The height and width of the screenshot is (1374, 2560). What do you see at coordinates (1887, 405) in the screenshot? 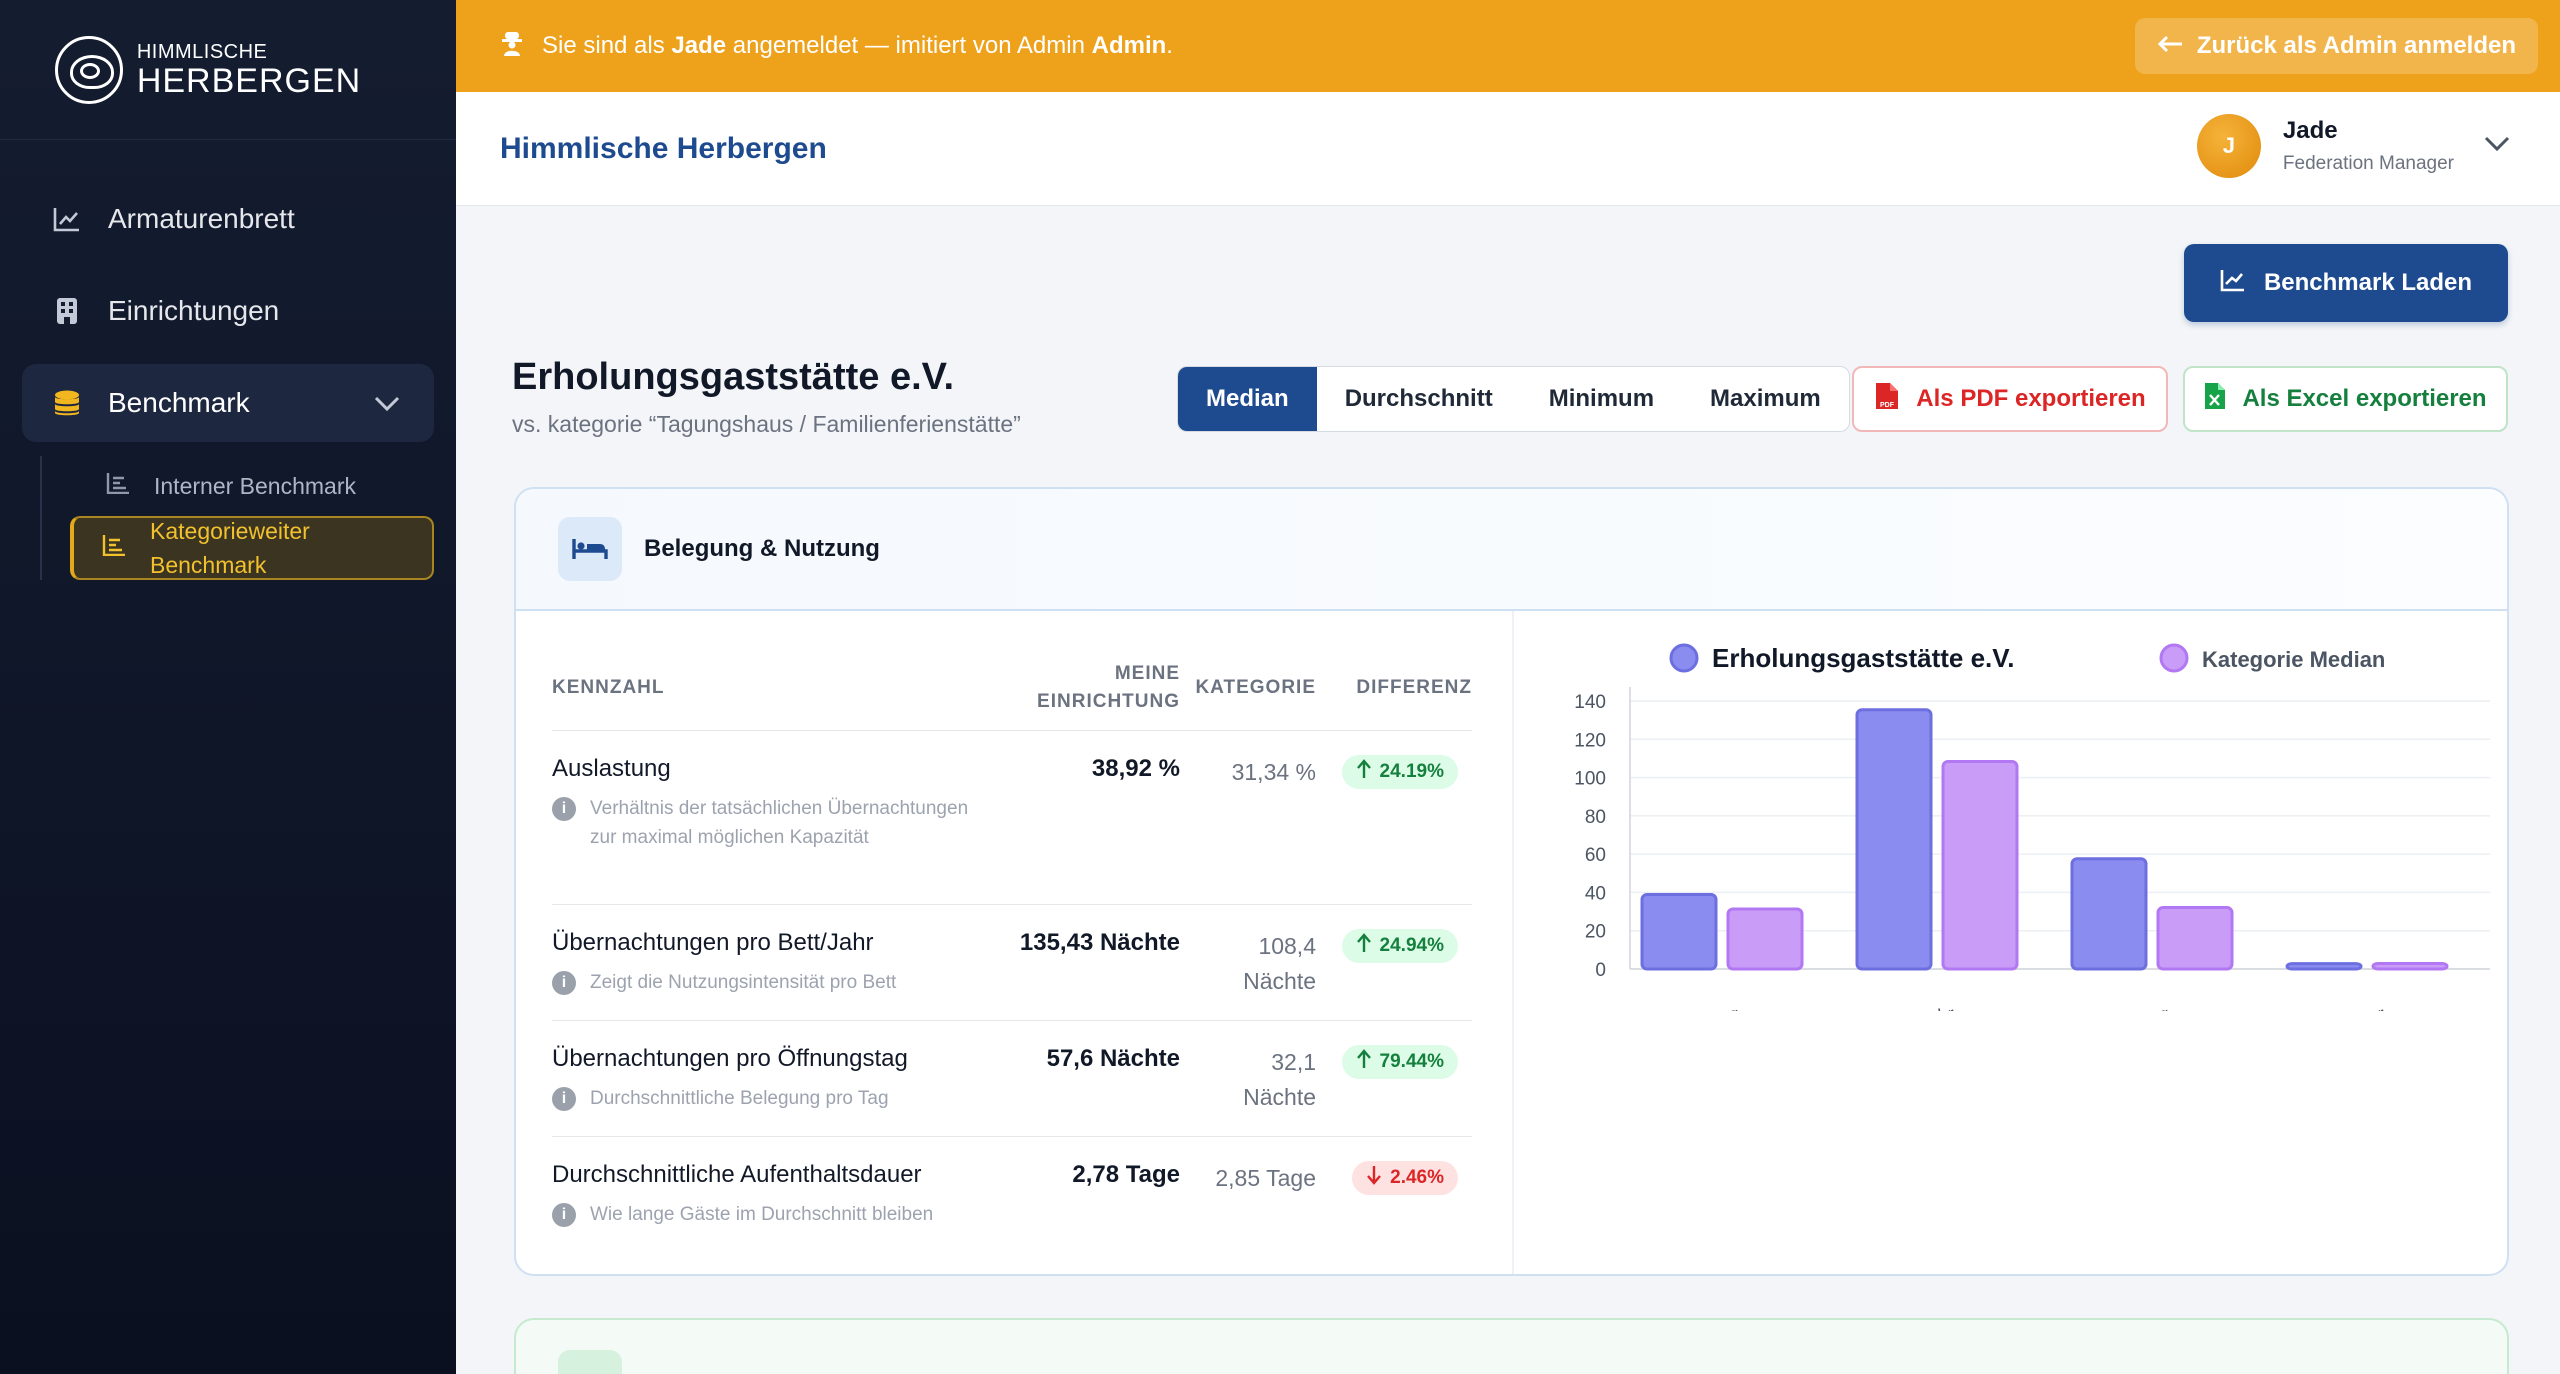
I see `svg-text: PDF` at bounding box center [1887, 405].